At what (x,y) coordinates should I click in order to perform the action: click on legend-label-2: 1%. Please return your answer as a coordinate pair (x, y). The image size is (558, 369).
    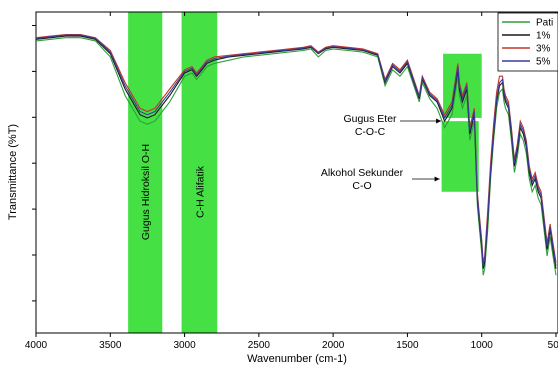
    Looking at the image, I should click on (543, 36).